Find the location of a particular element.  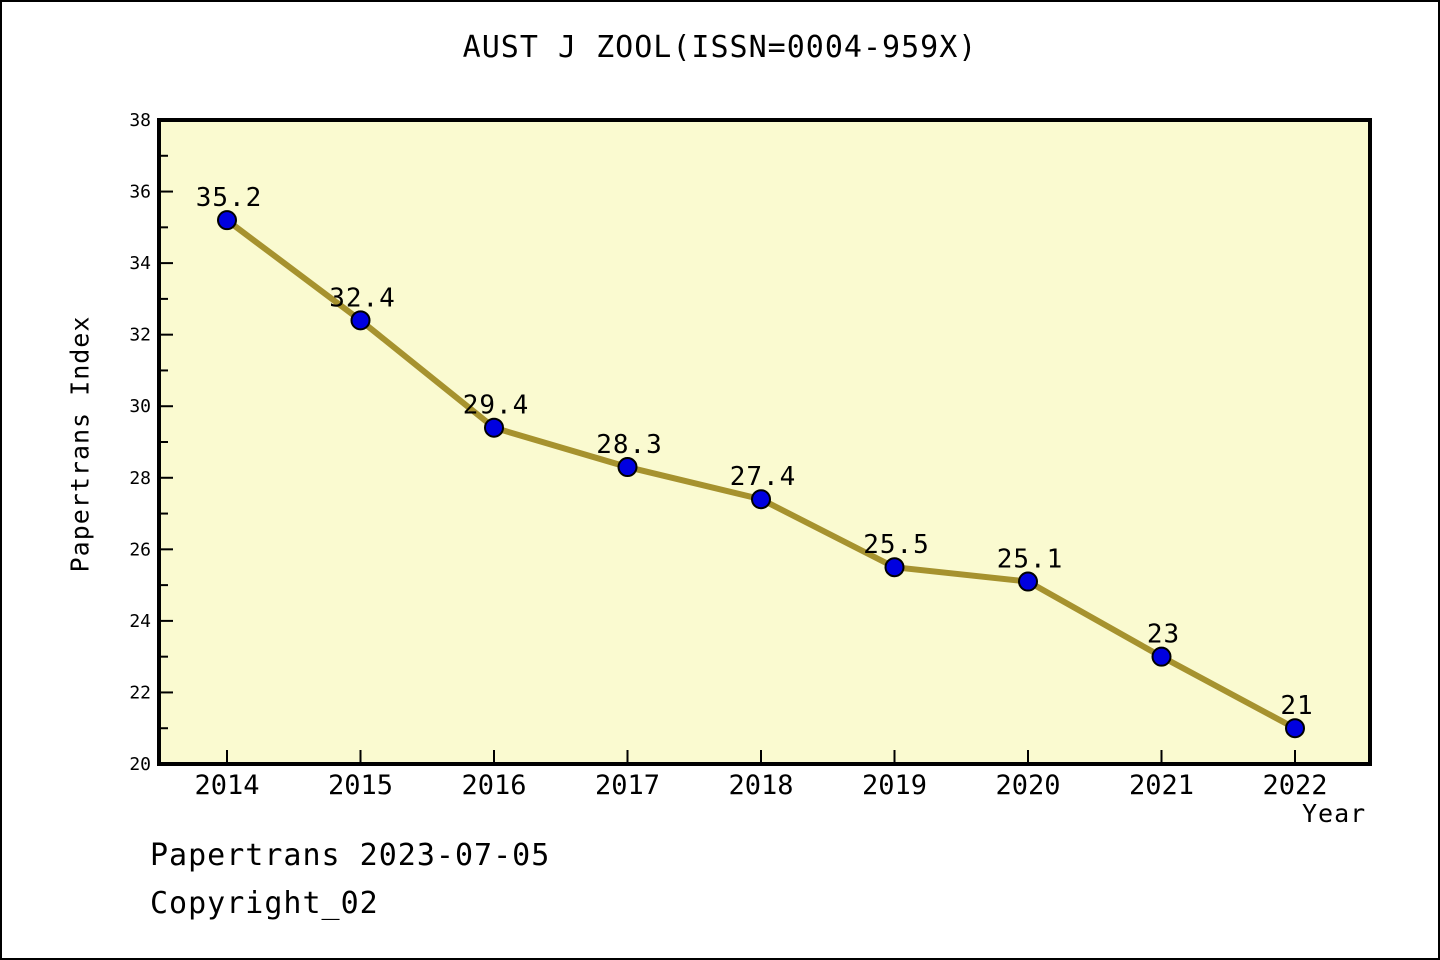

y-tick-label: 38 is located at coordinates (140, 120).